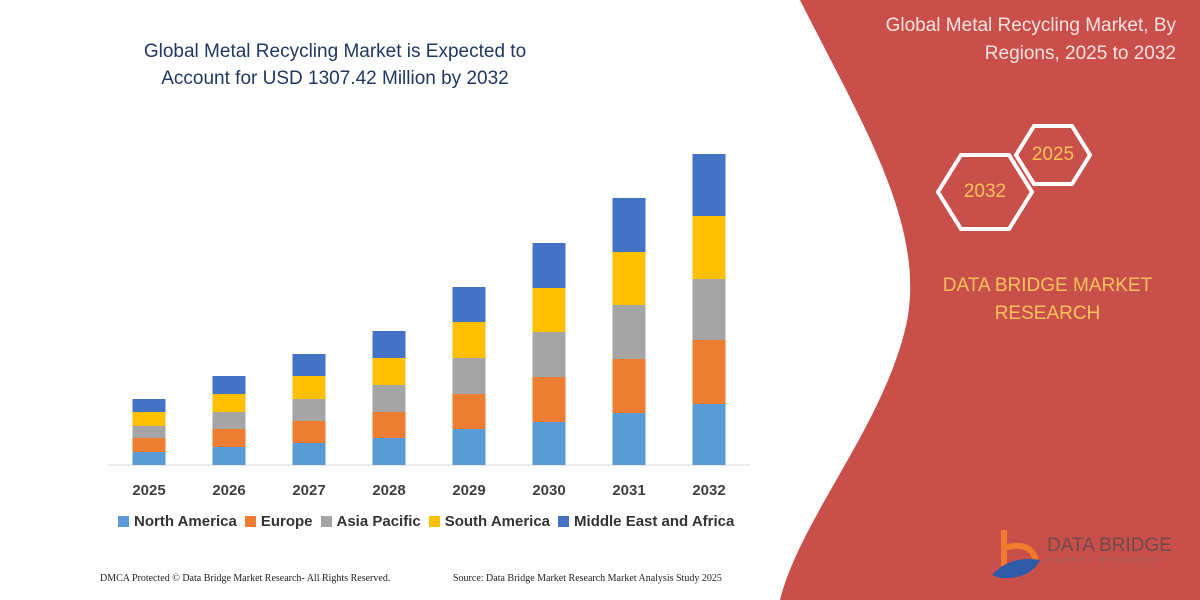 The width and height of the screenshot is (1200, 600). I want to click on bar-segment-2032-middle-east-and-africa, so click(709, 185).